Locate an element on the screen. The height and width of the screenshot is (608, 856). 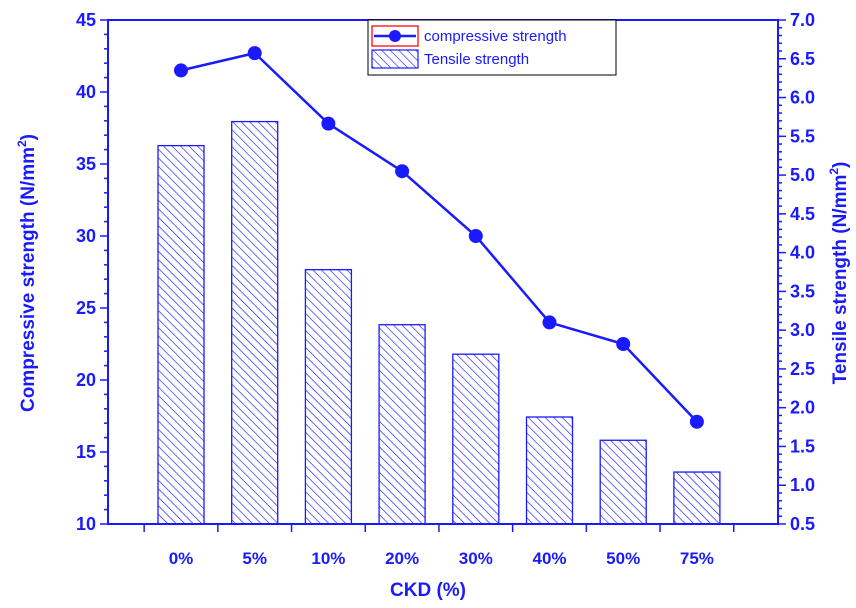
right-tick-label: 2.0 is located at coordinates (802, 408).